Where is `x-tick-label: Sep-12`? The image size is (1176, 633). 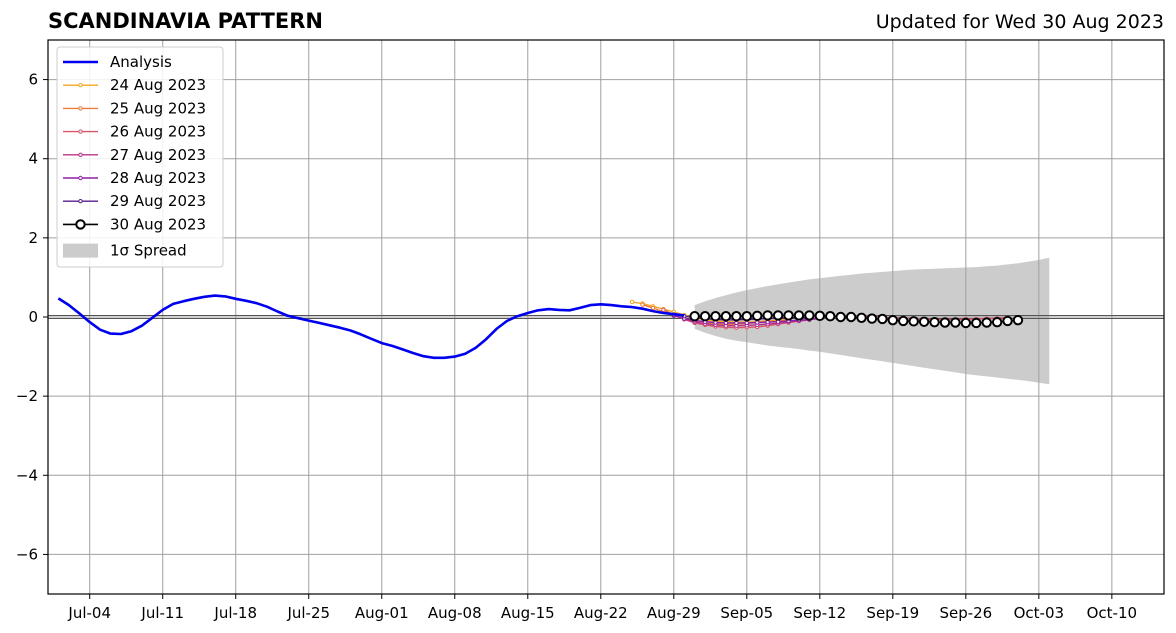
x-tick-label: Sep-12 is located at coordinates (819, 613).